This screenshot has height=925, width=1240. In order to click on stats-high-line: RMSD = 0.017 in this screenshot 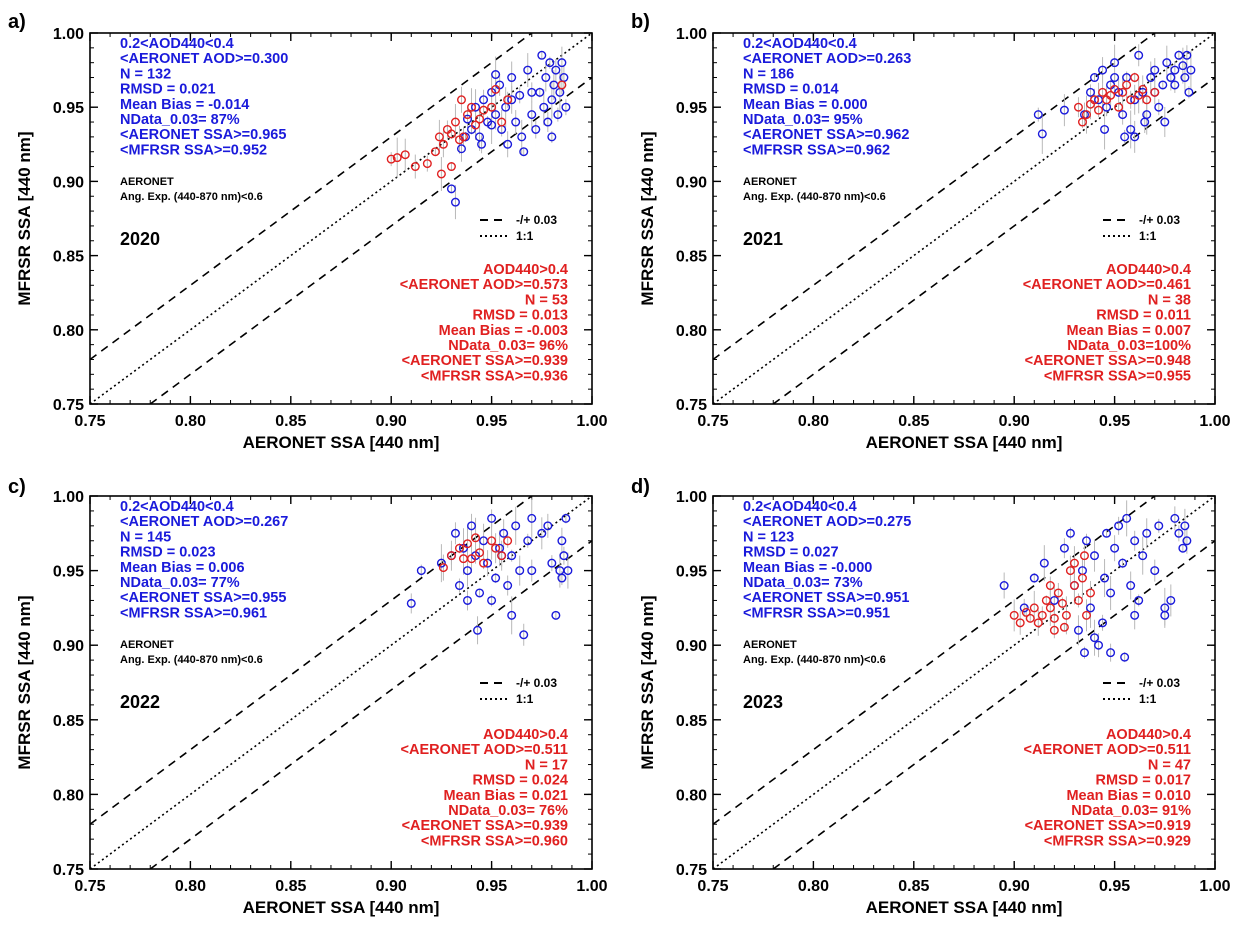, I will do `click(1143, 781)`.